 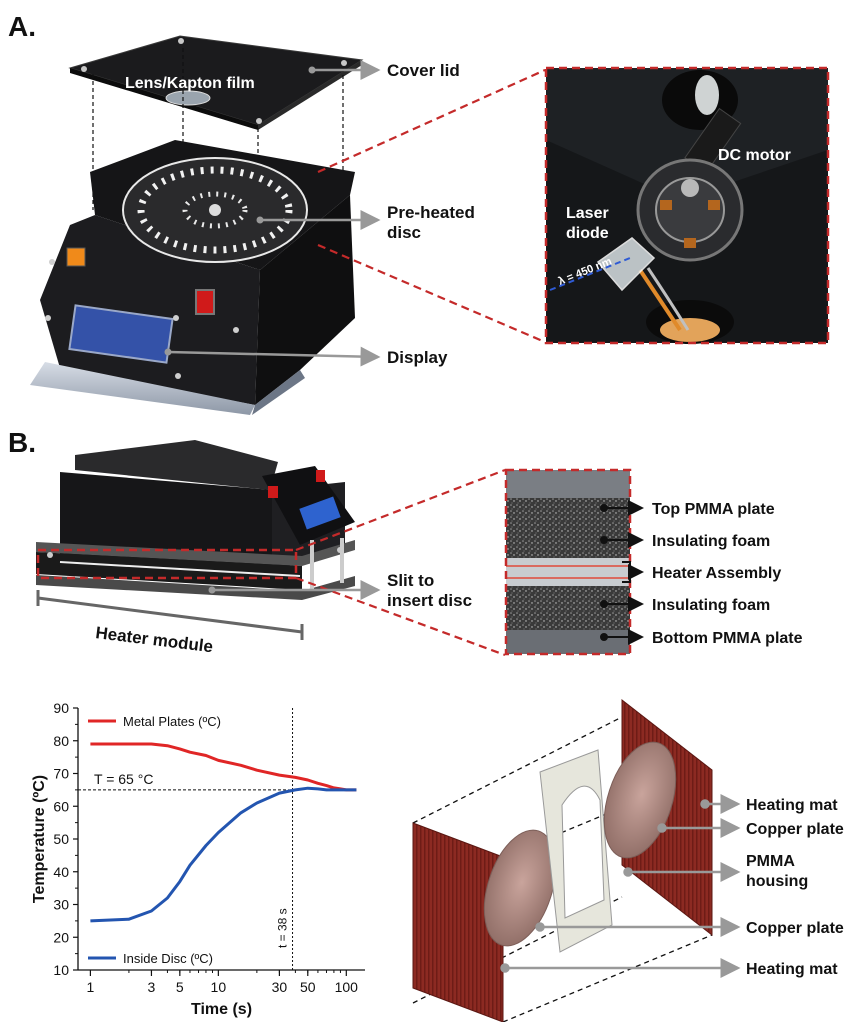 What do you see at coordinates (172, 721) in the screenshot?
I see `legend-label: Metal Plates (ºC)` at bounding box center [172, 721].